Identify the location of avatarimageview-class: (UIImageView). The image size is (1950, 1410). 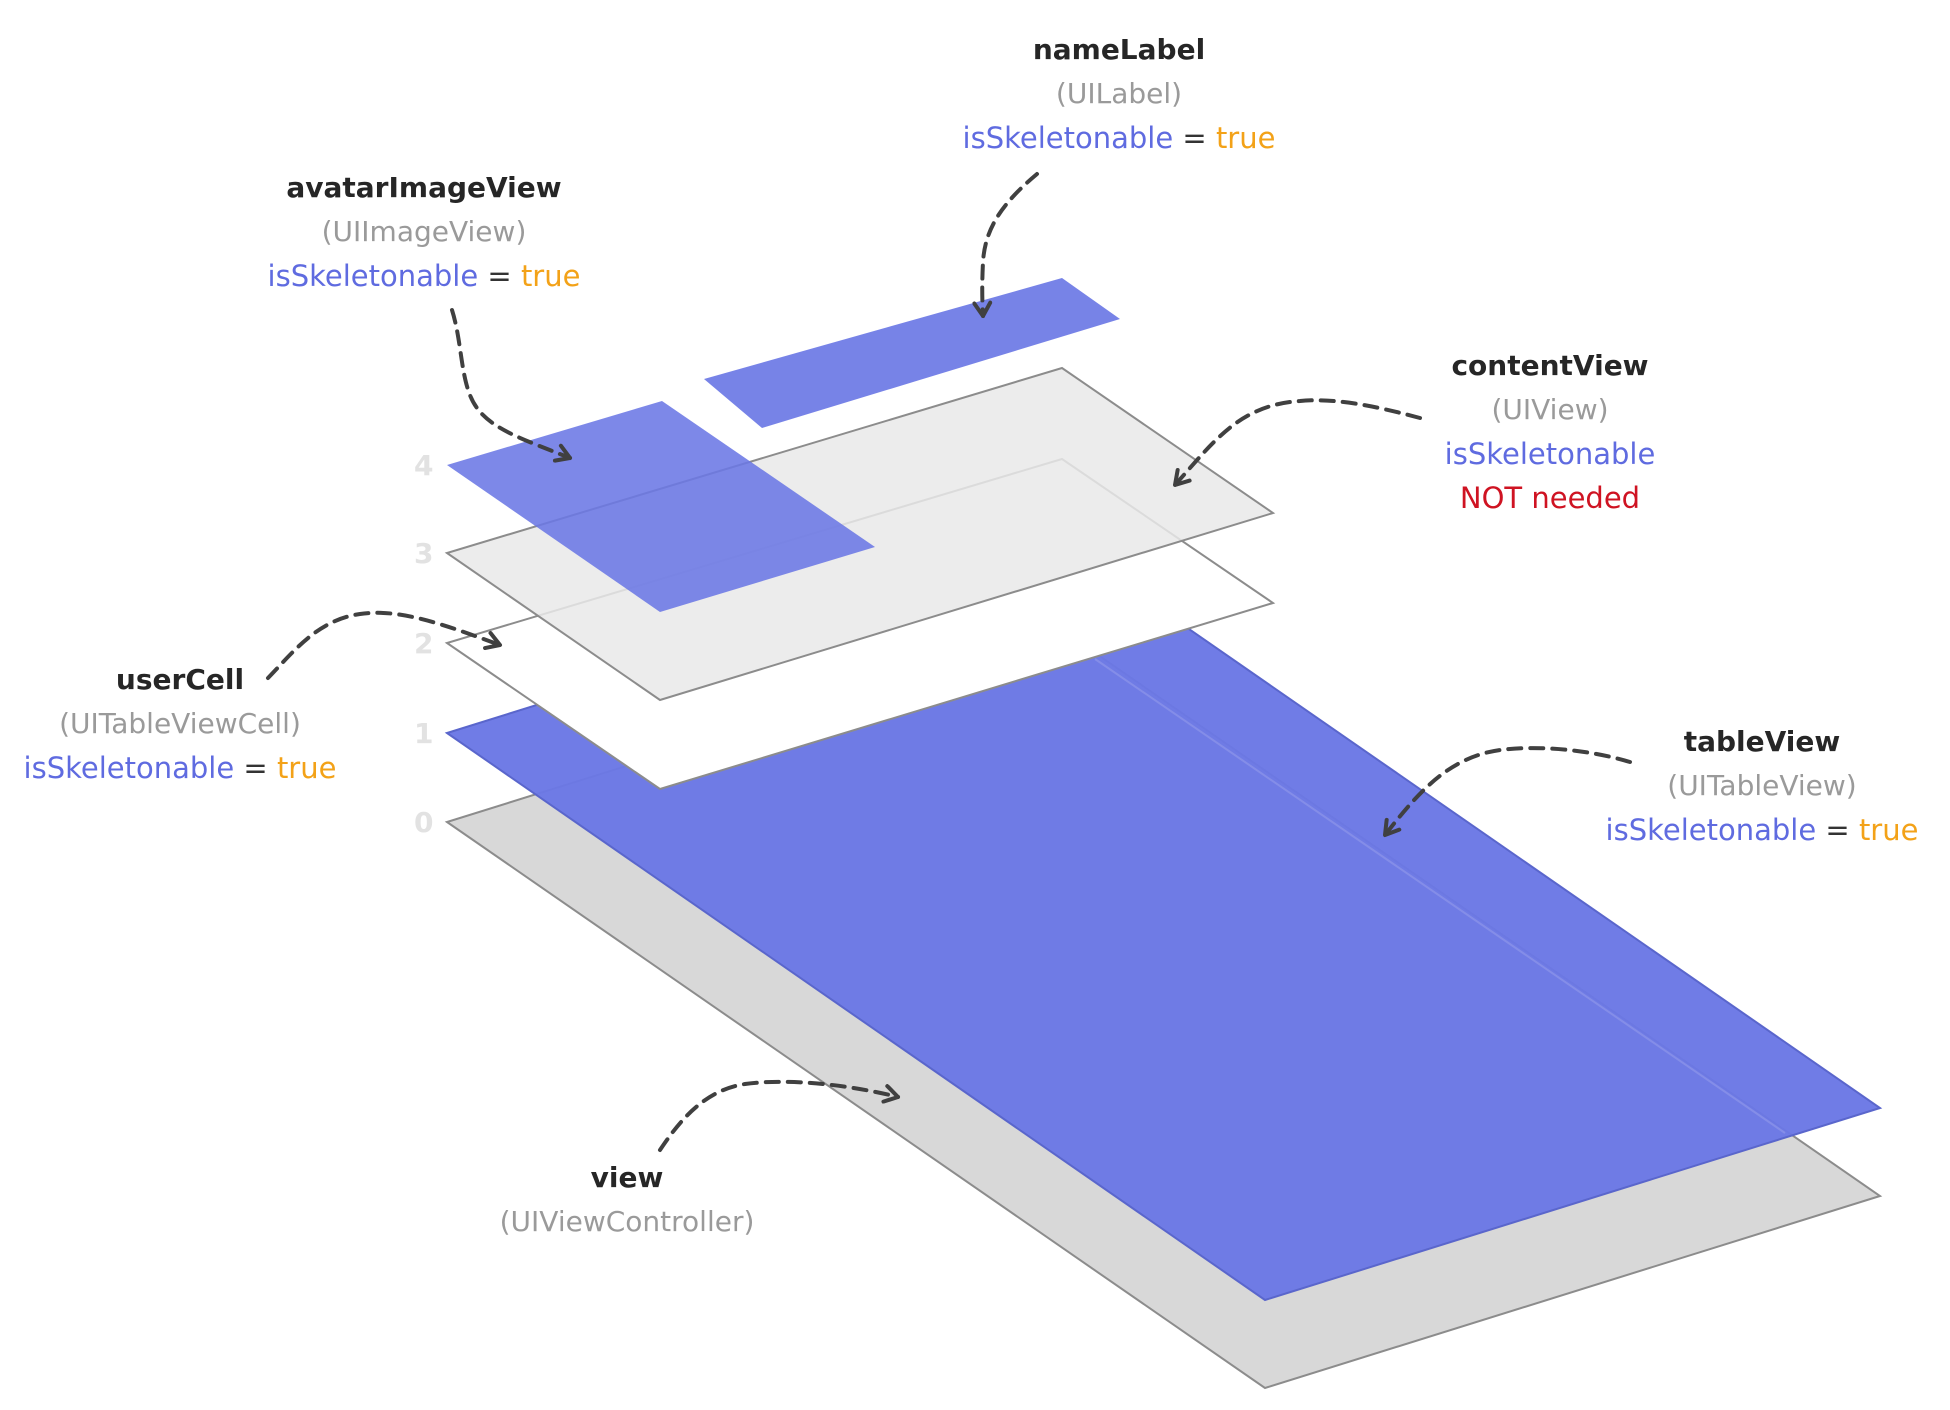
(424, 231).